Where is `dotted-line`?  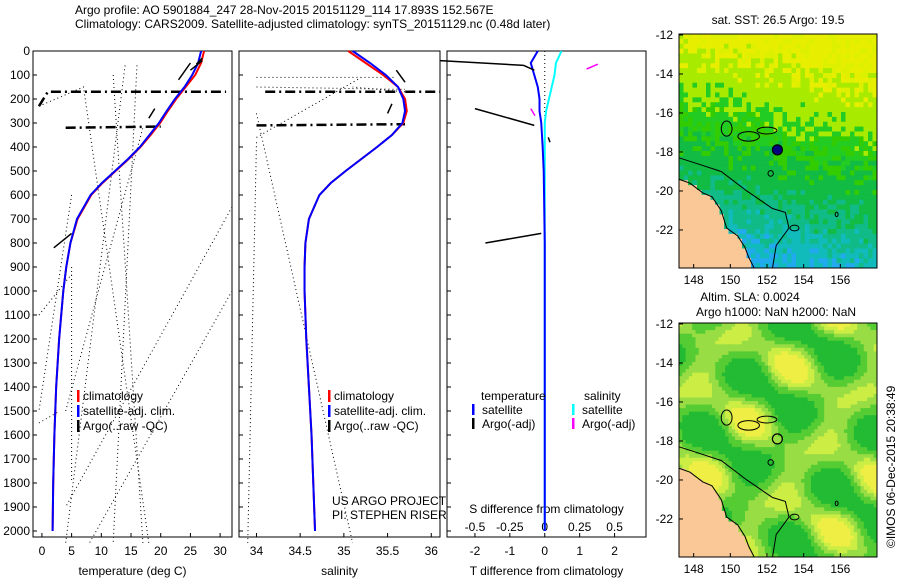
dotted-line is located at coordinates (95, 304).